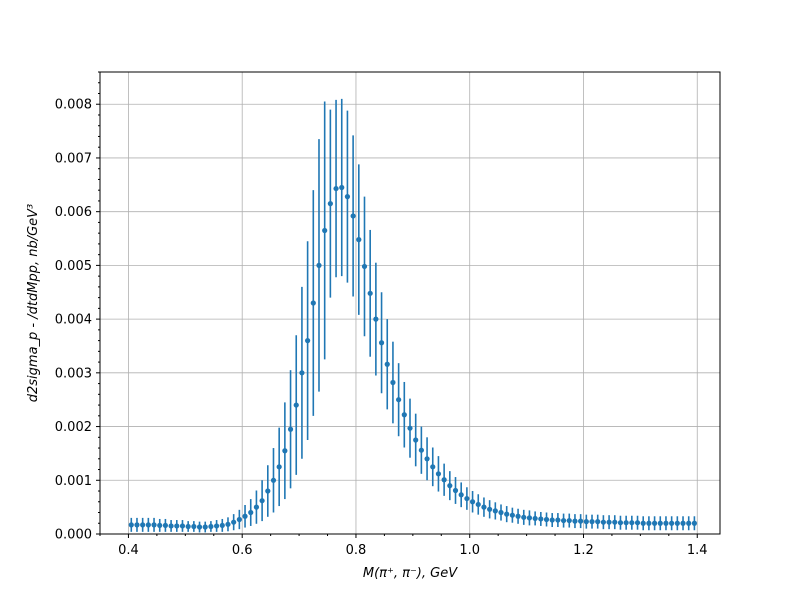 Image resolution: width=800 pixels, height=600 pixels. What do you see at coordinates (73, 105) in the screenshot?
I see `y-tick-label: 0.008` at bounding box center [73, 105].